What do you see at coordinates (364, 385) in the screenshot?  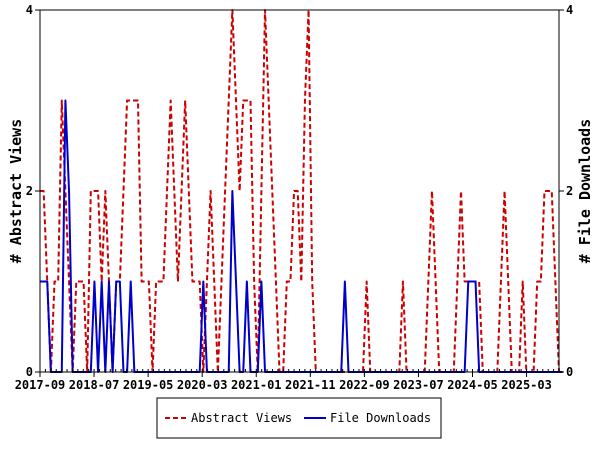 I see `x-tick-label: 2022-09` at bounding box center [364, 385].